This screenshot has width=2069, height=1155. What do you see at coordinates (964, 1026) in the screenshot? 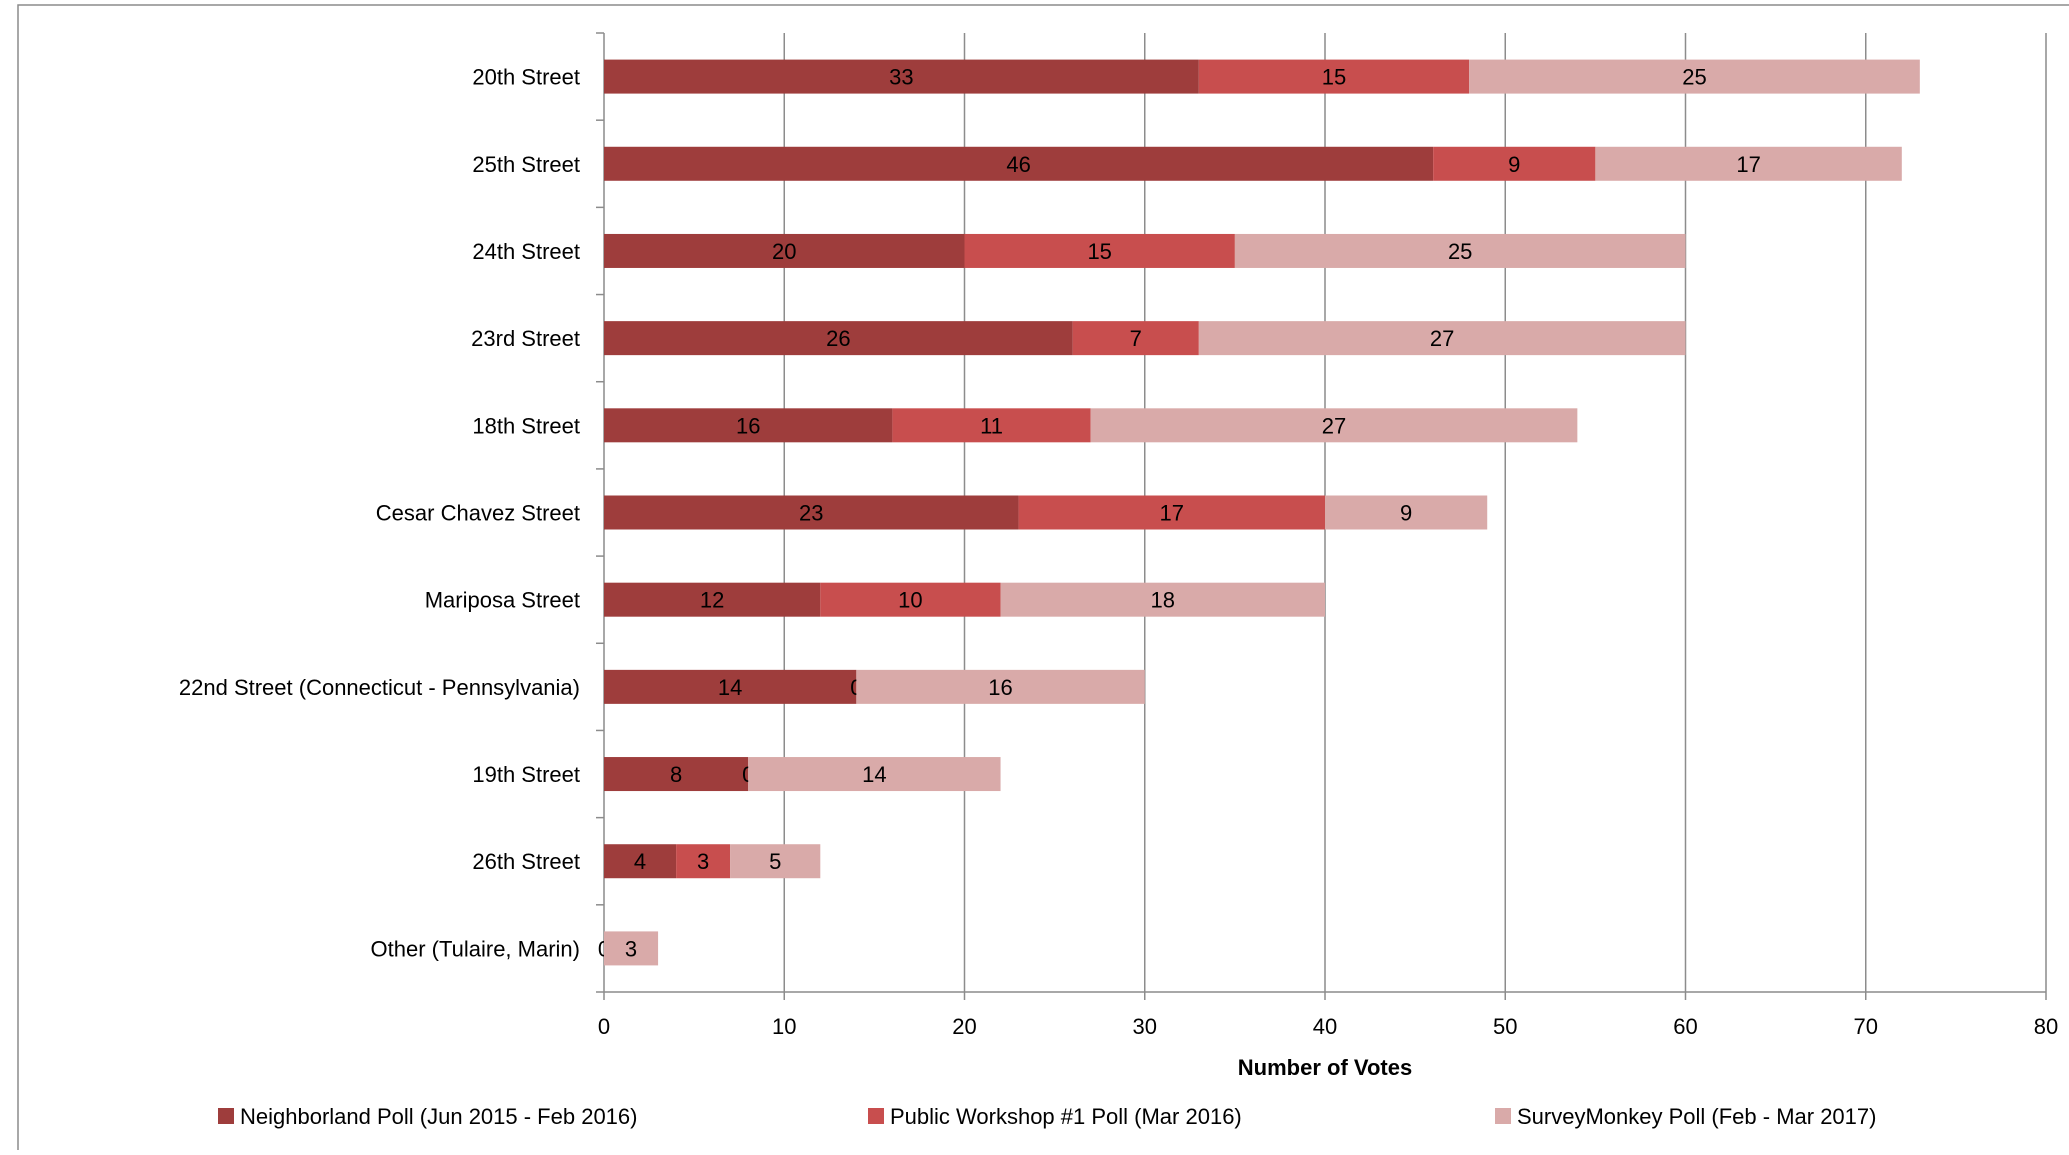
I see `x-tick-label: 20` at bounding box center [964, 1026].